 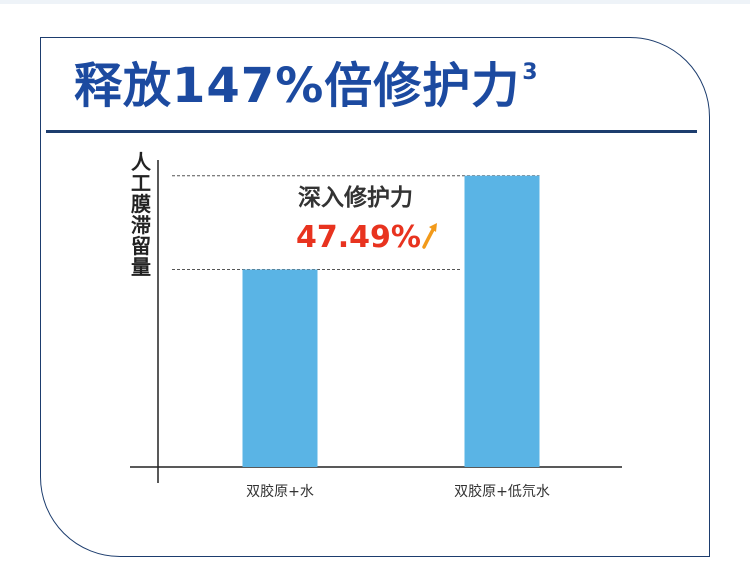 I want to click on title-text: 释放147%倍修护力, so click(x=297, y=86).